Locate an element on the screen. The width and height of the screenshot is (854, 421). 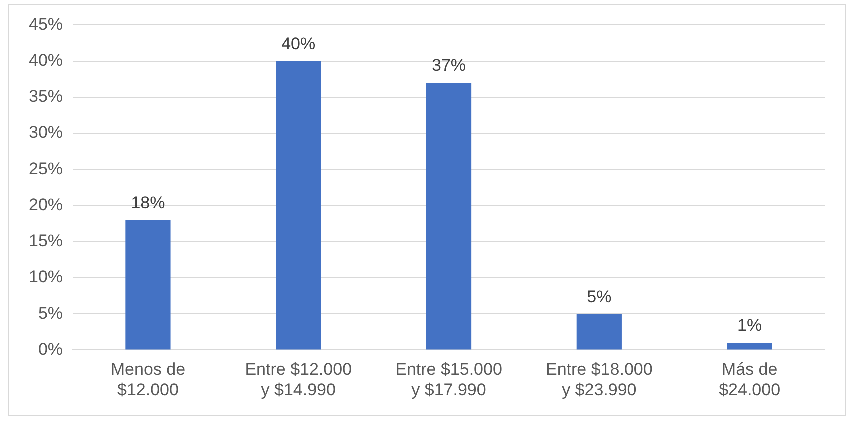
data-label: 18% is located at coordinates (148, 202).